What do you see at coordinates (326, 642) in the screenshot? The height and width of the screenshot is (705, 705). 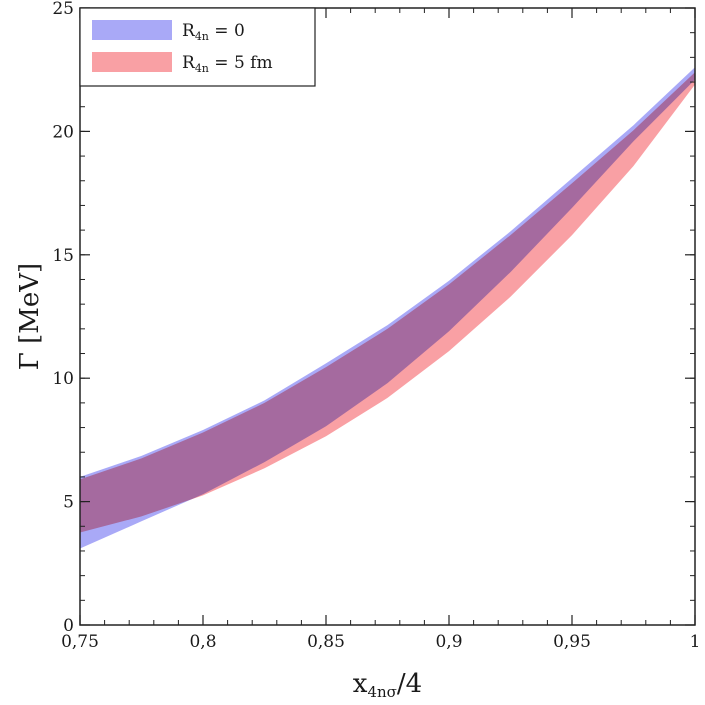 I see `x-tick-label: 0,85` at bounding box center [326, 642].